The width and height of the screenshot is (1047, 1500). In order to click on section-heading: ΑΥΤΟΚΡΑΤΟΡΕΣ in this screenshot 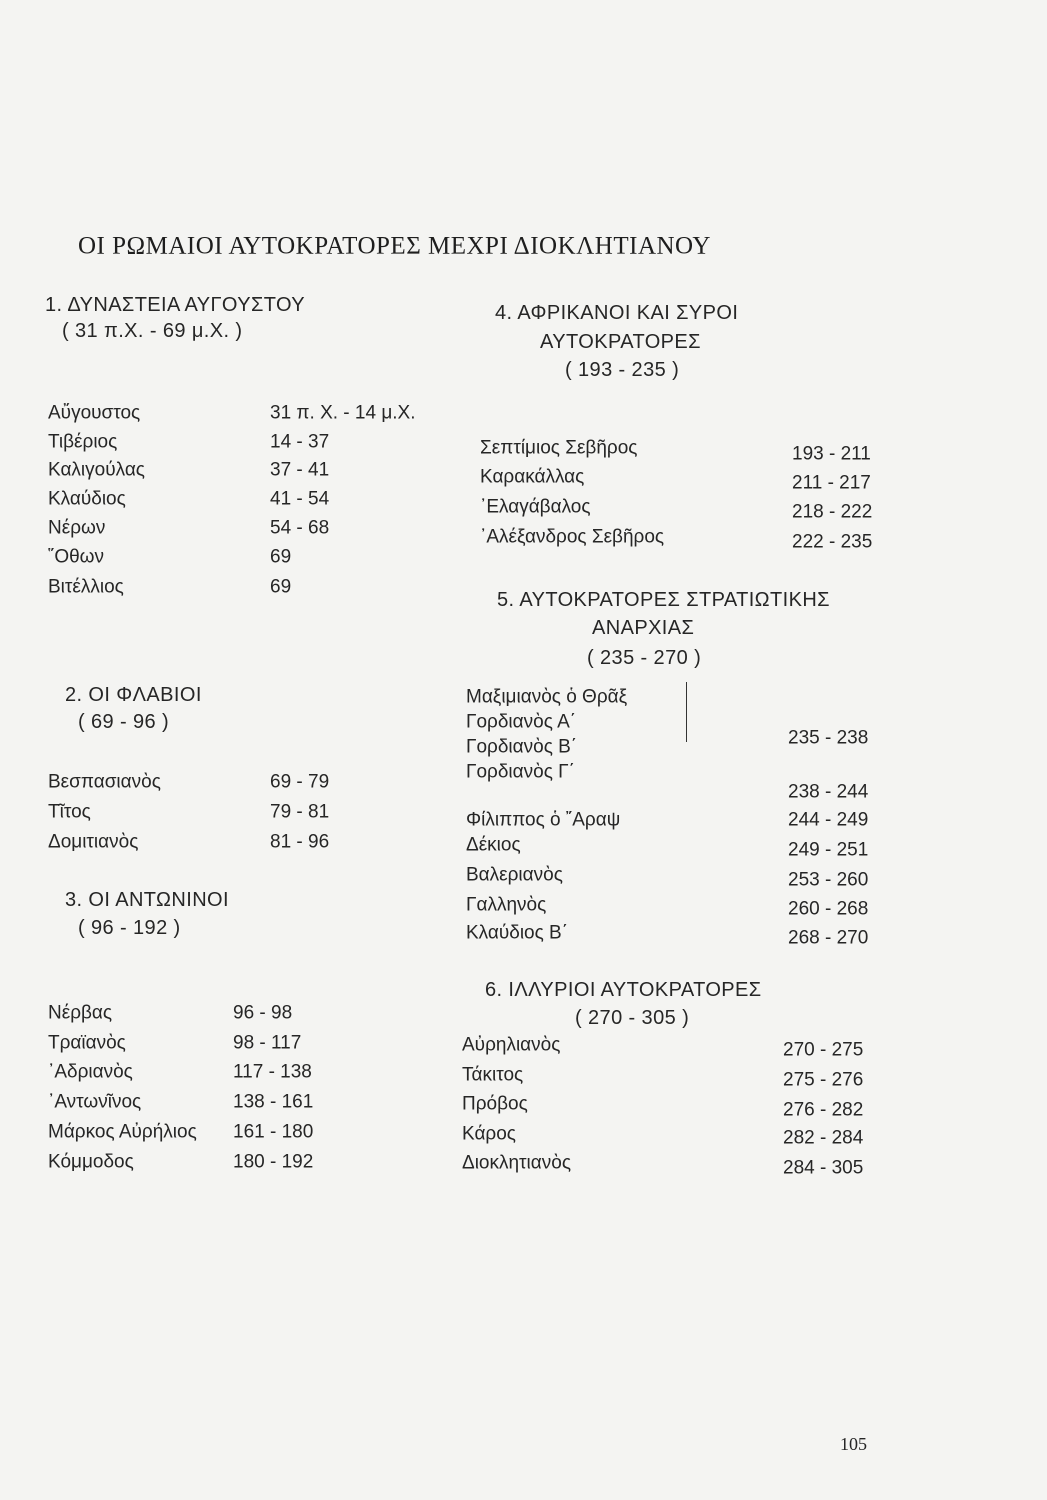, I will do `click(620, 342)`.